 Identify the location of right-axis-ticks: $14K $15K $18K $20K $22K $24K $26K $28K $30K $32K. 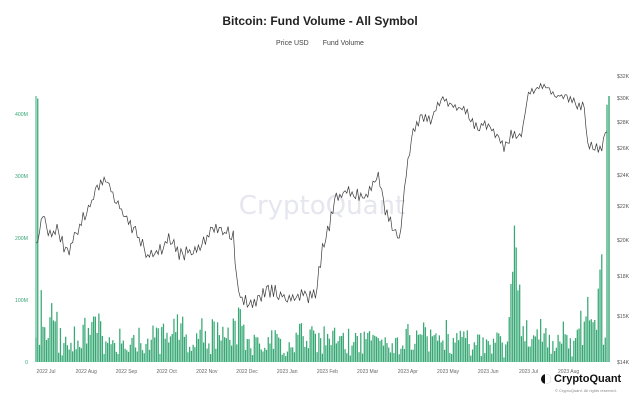
(623, 220).